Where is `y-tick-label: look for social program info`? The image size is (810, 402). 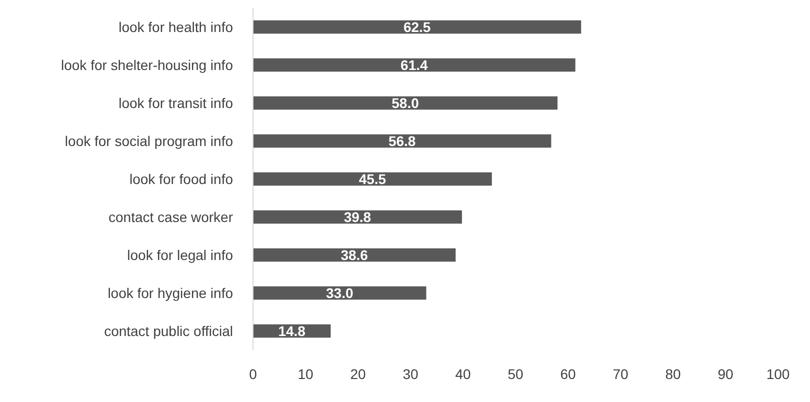
y-tick-label: look for social program info is located at coordinates (149, 141).